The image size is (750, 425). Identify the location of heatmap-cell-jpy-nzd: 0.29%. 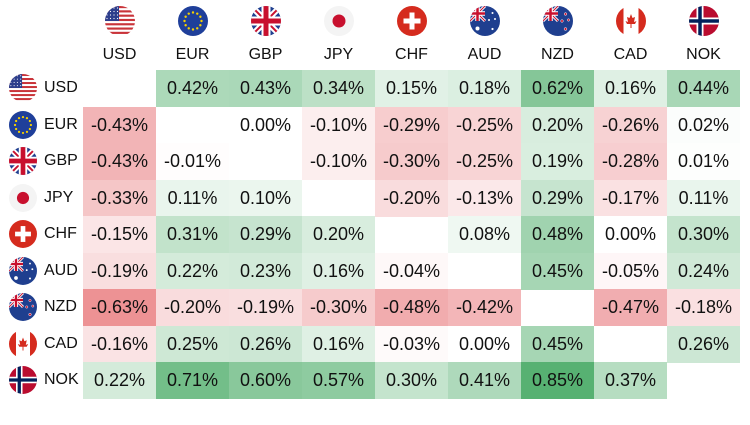
(557, 198).